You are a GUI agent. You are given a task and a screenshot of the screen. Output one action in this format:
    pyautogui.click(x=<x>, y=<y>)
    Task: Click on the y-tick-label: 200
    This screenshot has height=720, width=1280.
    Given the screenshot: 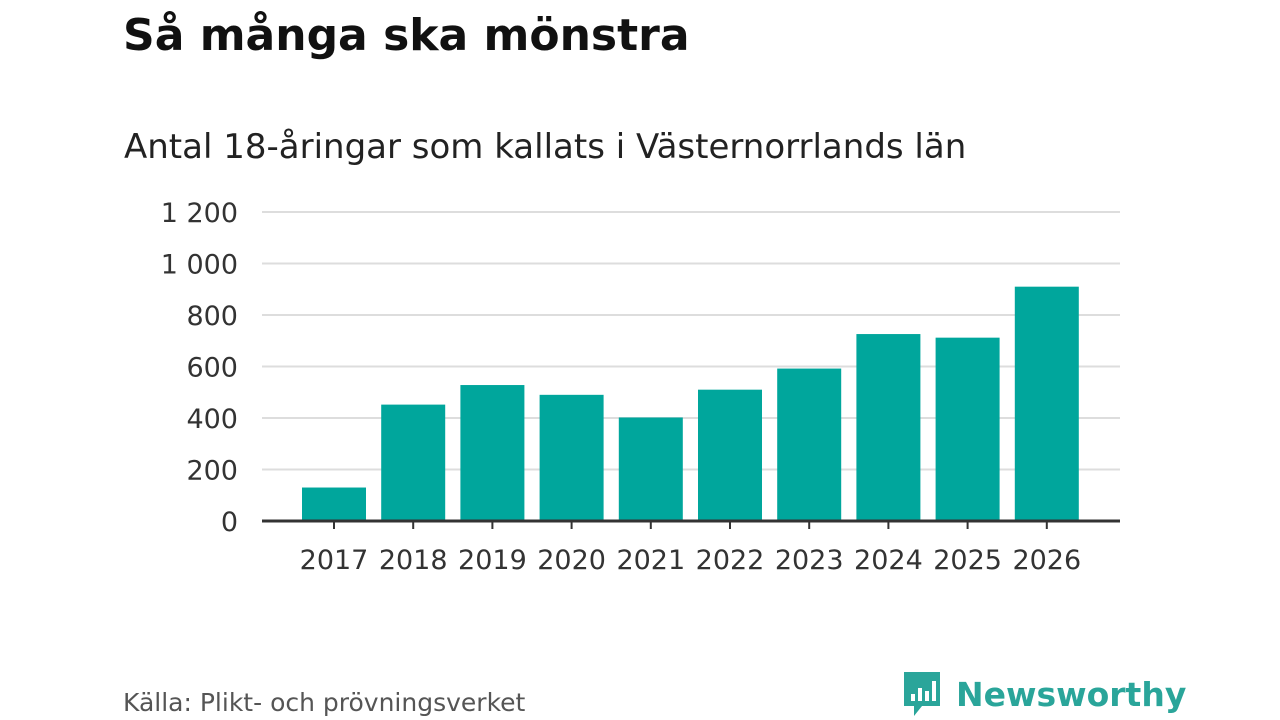 What is the action you would take?
    pyautogui.click(x=212, y=471)
    